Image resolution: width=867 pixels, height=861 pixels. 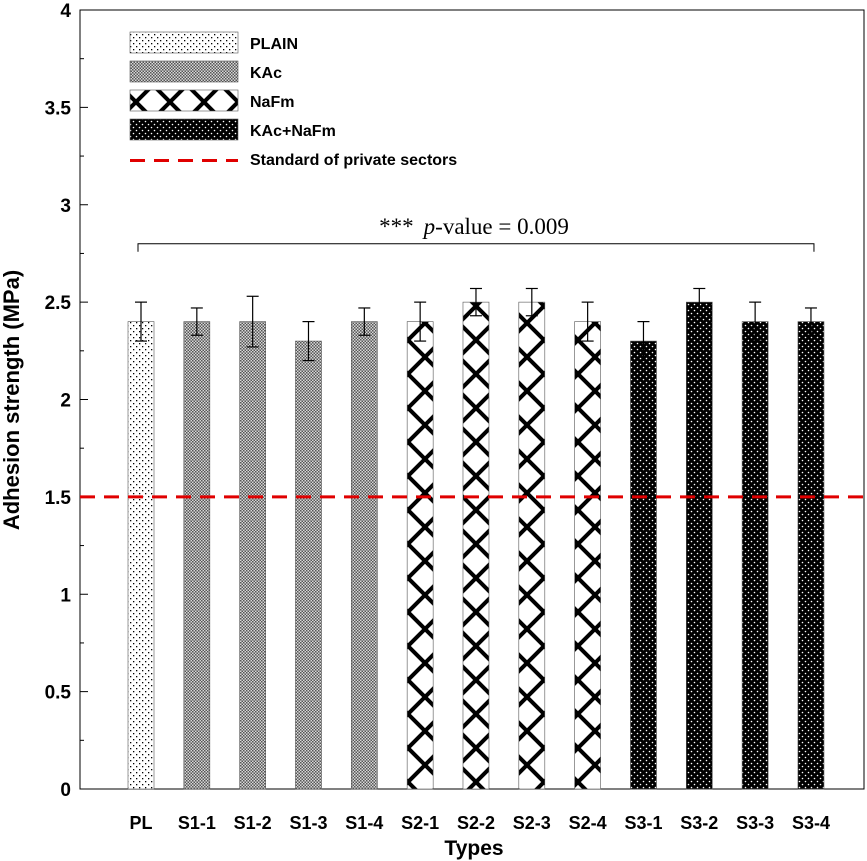 What do you see at coordinates (308, 823) in the screenshot?
I see `x-tick-label: S1-3` at bounding box center [308, 823].